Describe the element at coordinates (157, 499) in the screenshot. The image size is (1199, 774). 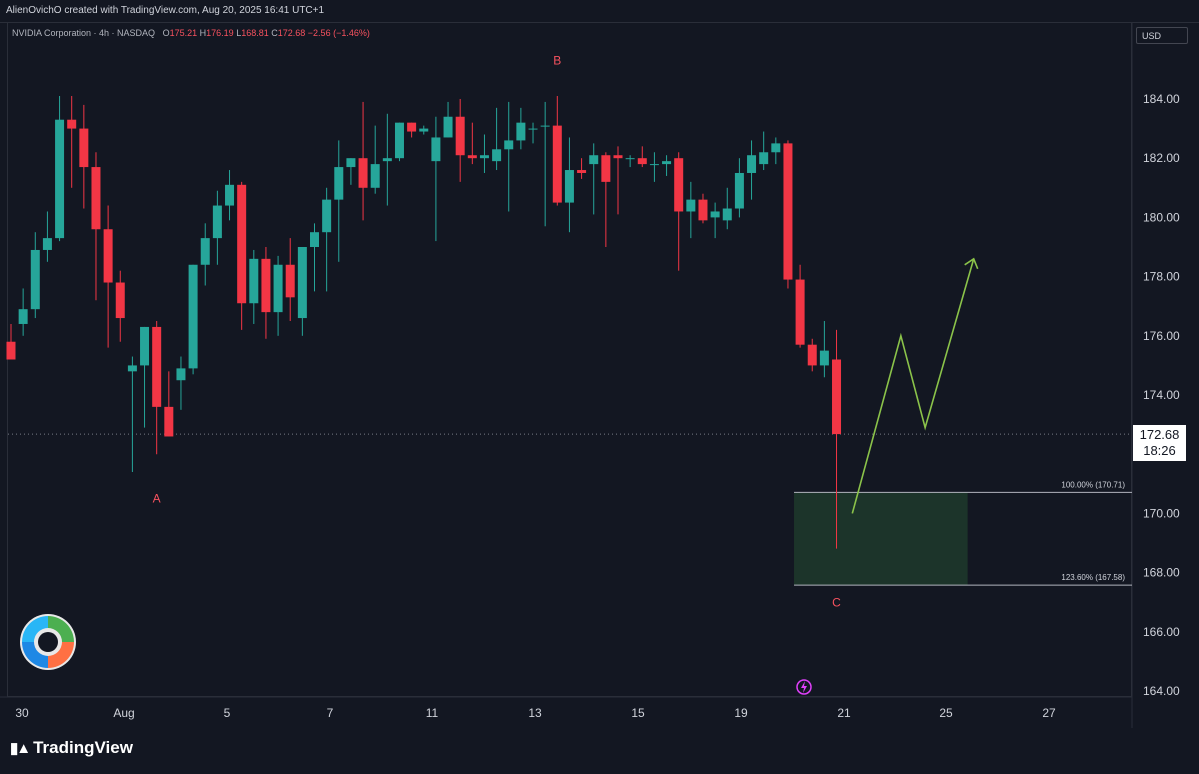
I see `wave-label: A` at that location.